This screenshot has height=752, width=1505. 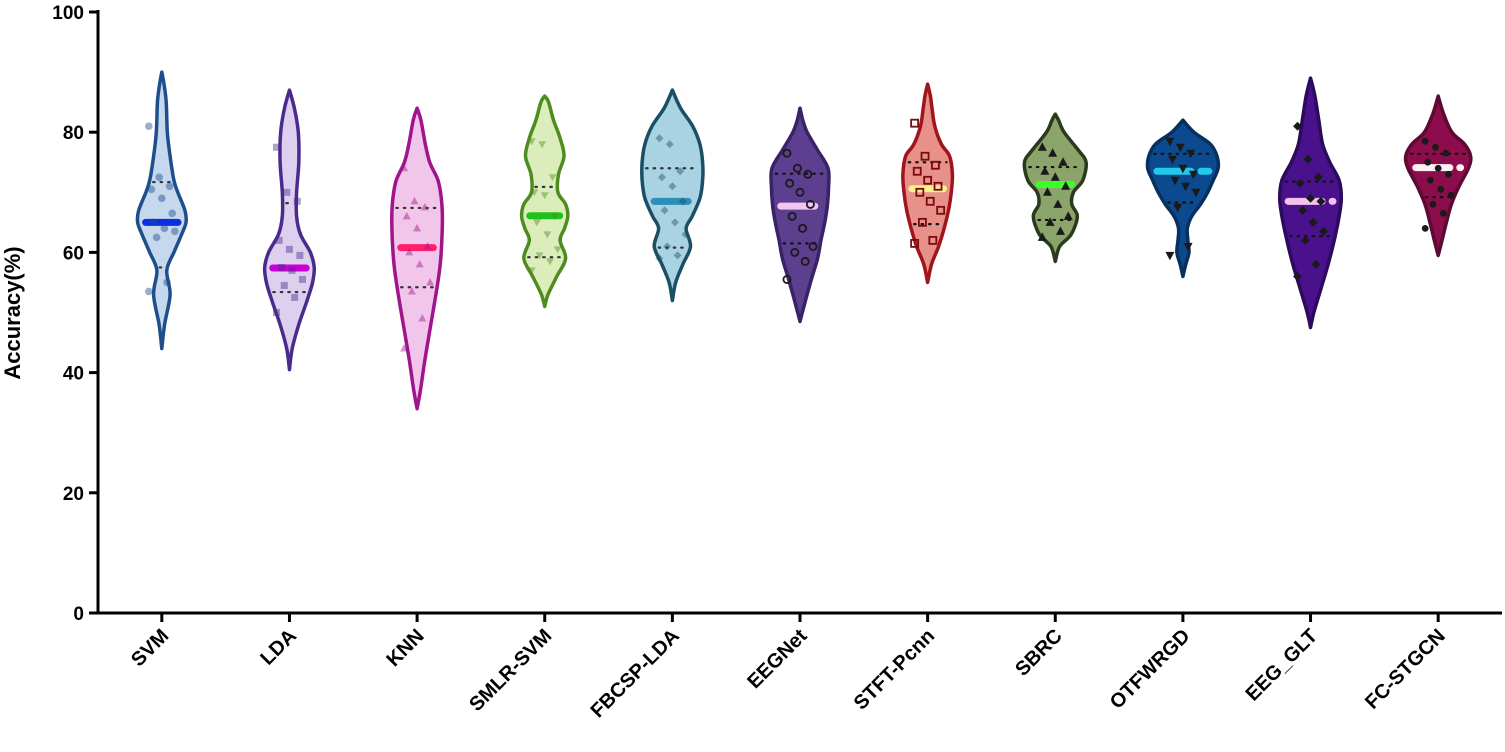 What do you see at coordinates (510, 670) in the screenshot?
I see `x-tick-label: SMLR-SVM` at bounding box center [510, 670].